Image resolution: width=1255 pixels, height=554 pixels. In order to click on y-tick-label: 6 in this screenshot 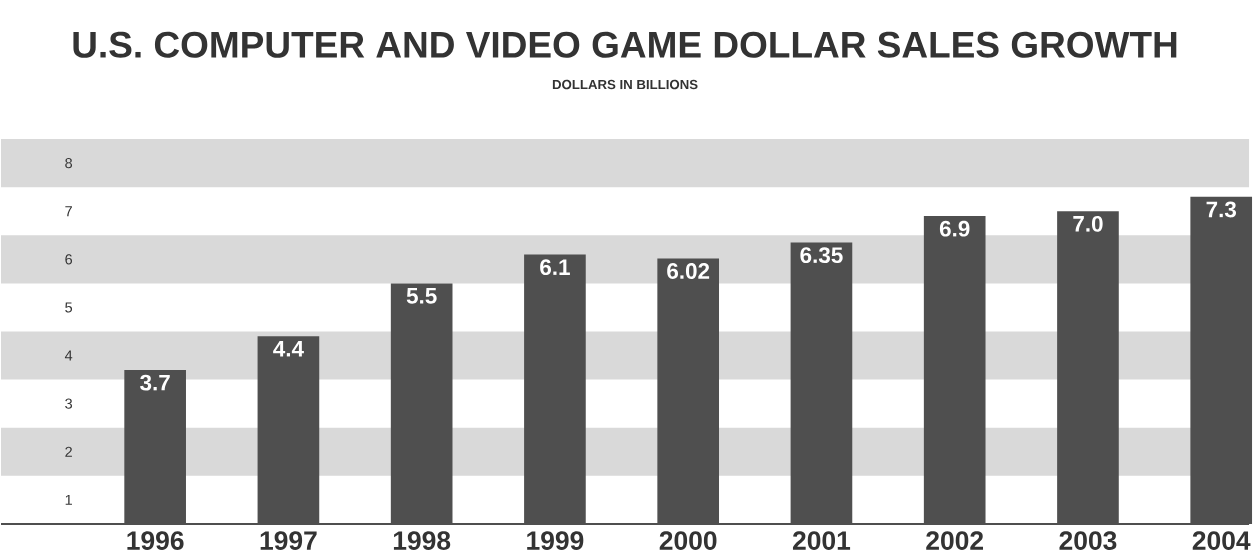, I will do `click(69, 259)`.